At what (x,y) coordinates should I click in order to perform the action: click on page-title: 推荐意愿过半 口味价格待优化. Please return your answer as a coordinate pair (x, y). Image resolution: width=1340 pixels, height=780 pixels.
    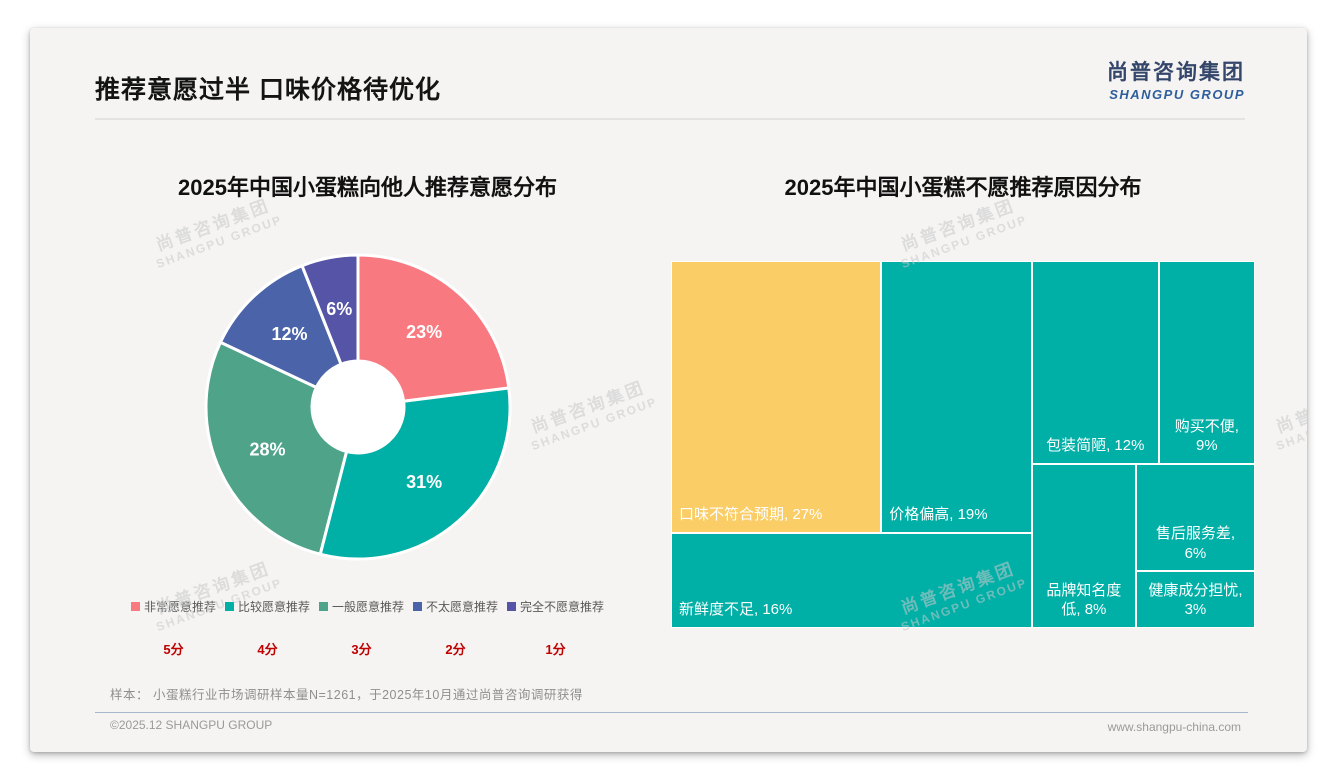
    Looking at the image, I should click on (268, 90).